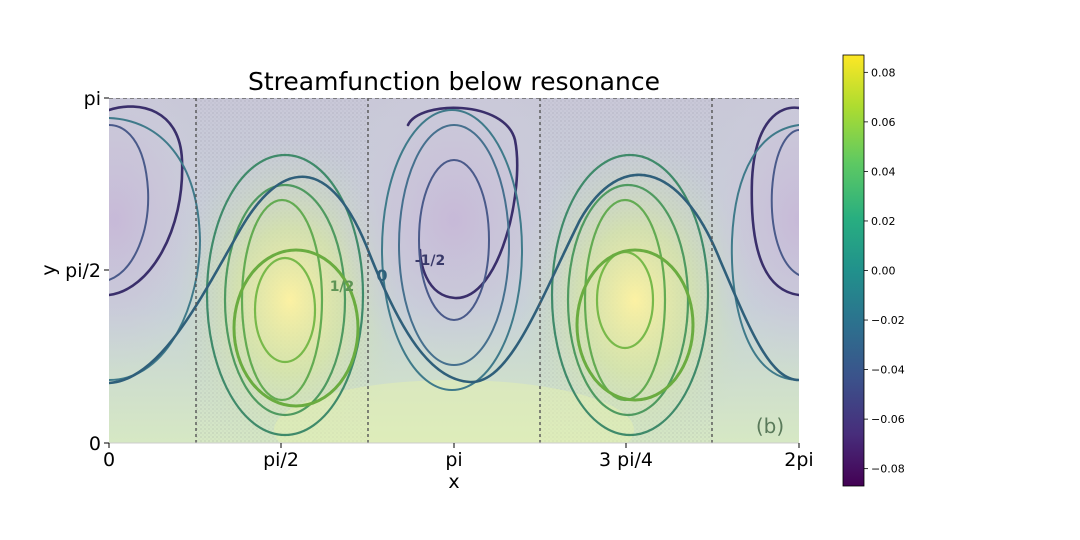  Describe the element at coordinates (95, 444) in the screenshot. I see `y-tick-label: 0` at that location.